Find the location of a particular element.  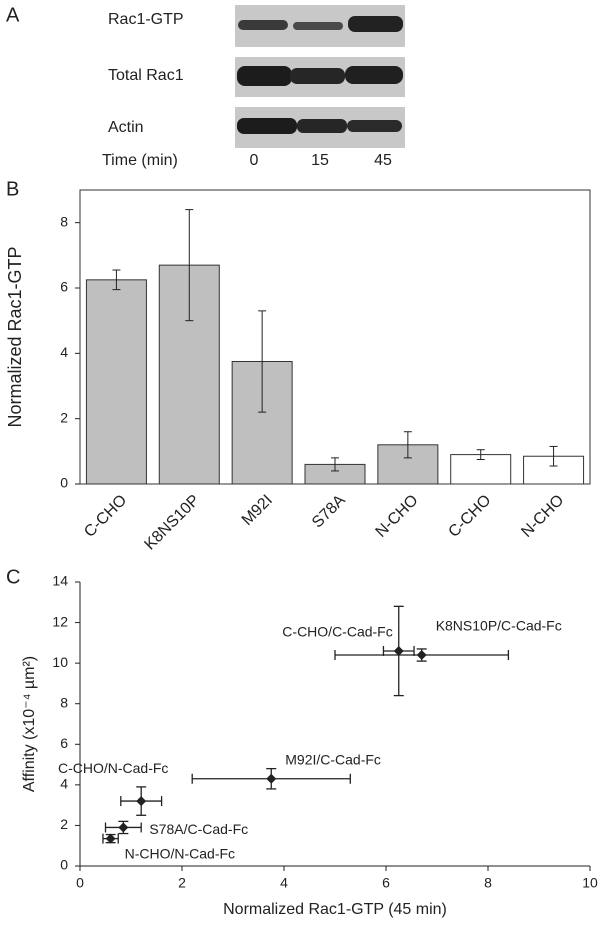

blot-label: Rac1-GTP is located at coordinates (146, 19).